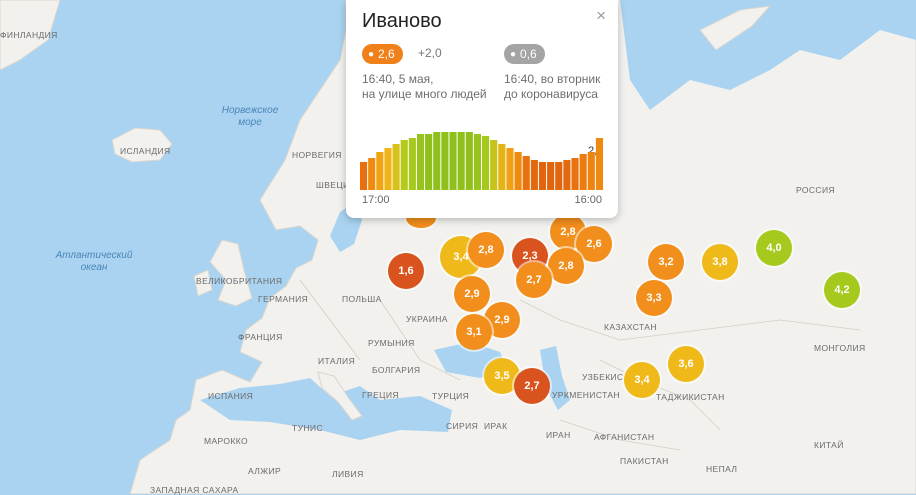 The width and height of the screenshot is (916, 495). Describe the element at coordinates (842, 290) in the screenshot. I see `marker-city: 4,2` at that location.